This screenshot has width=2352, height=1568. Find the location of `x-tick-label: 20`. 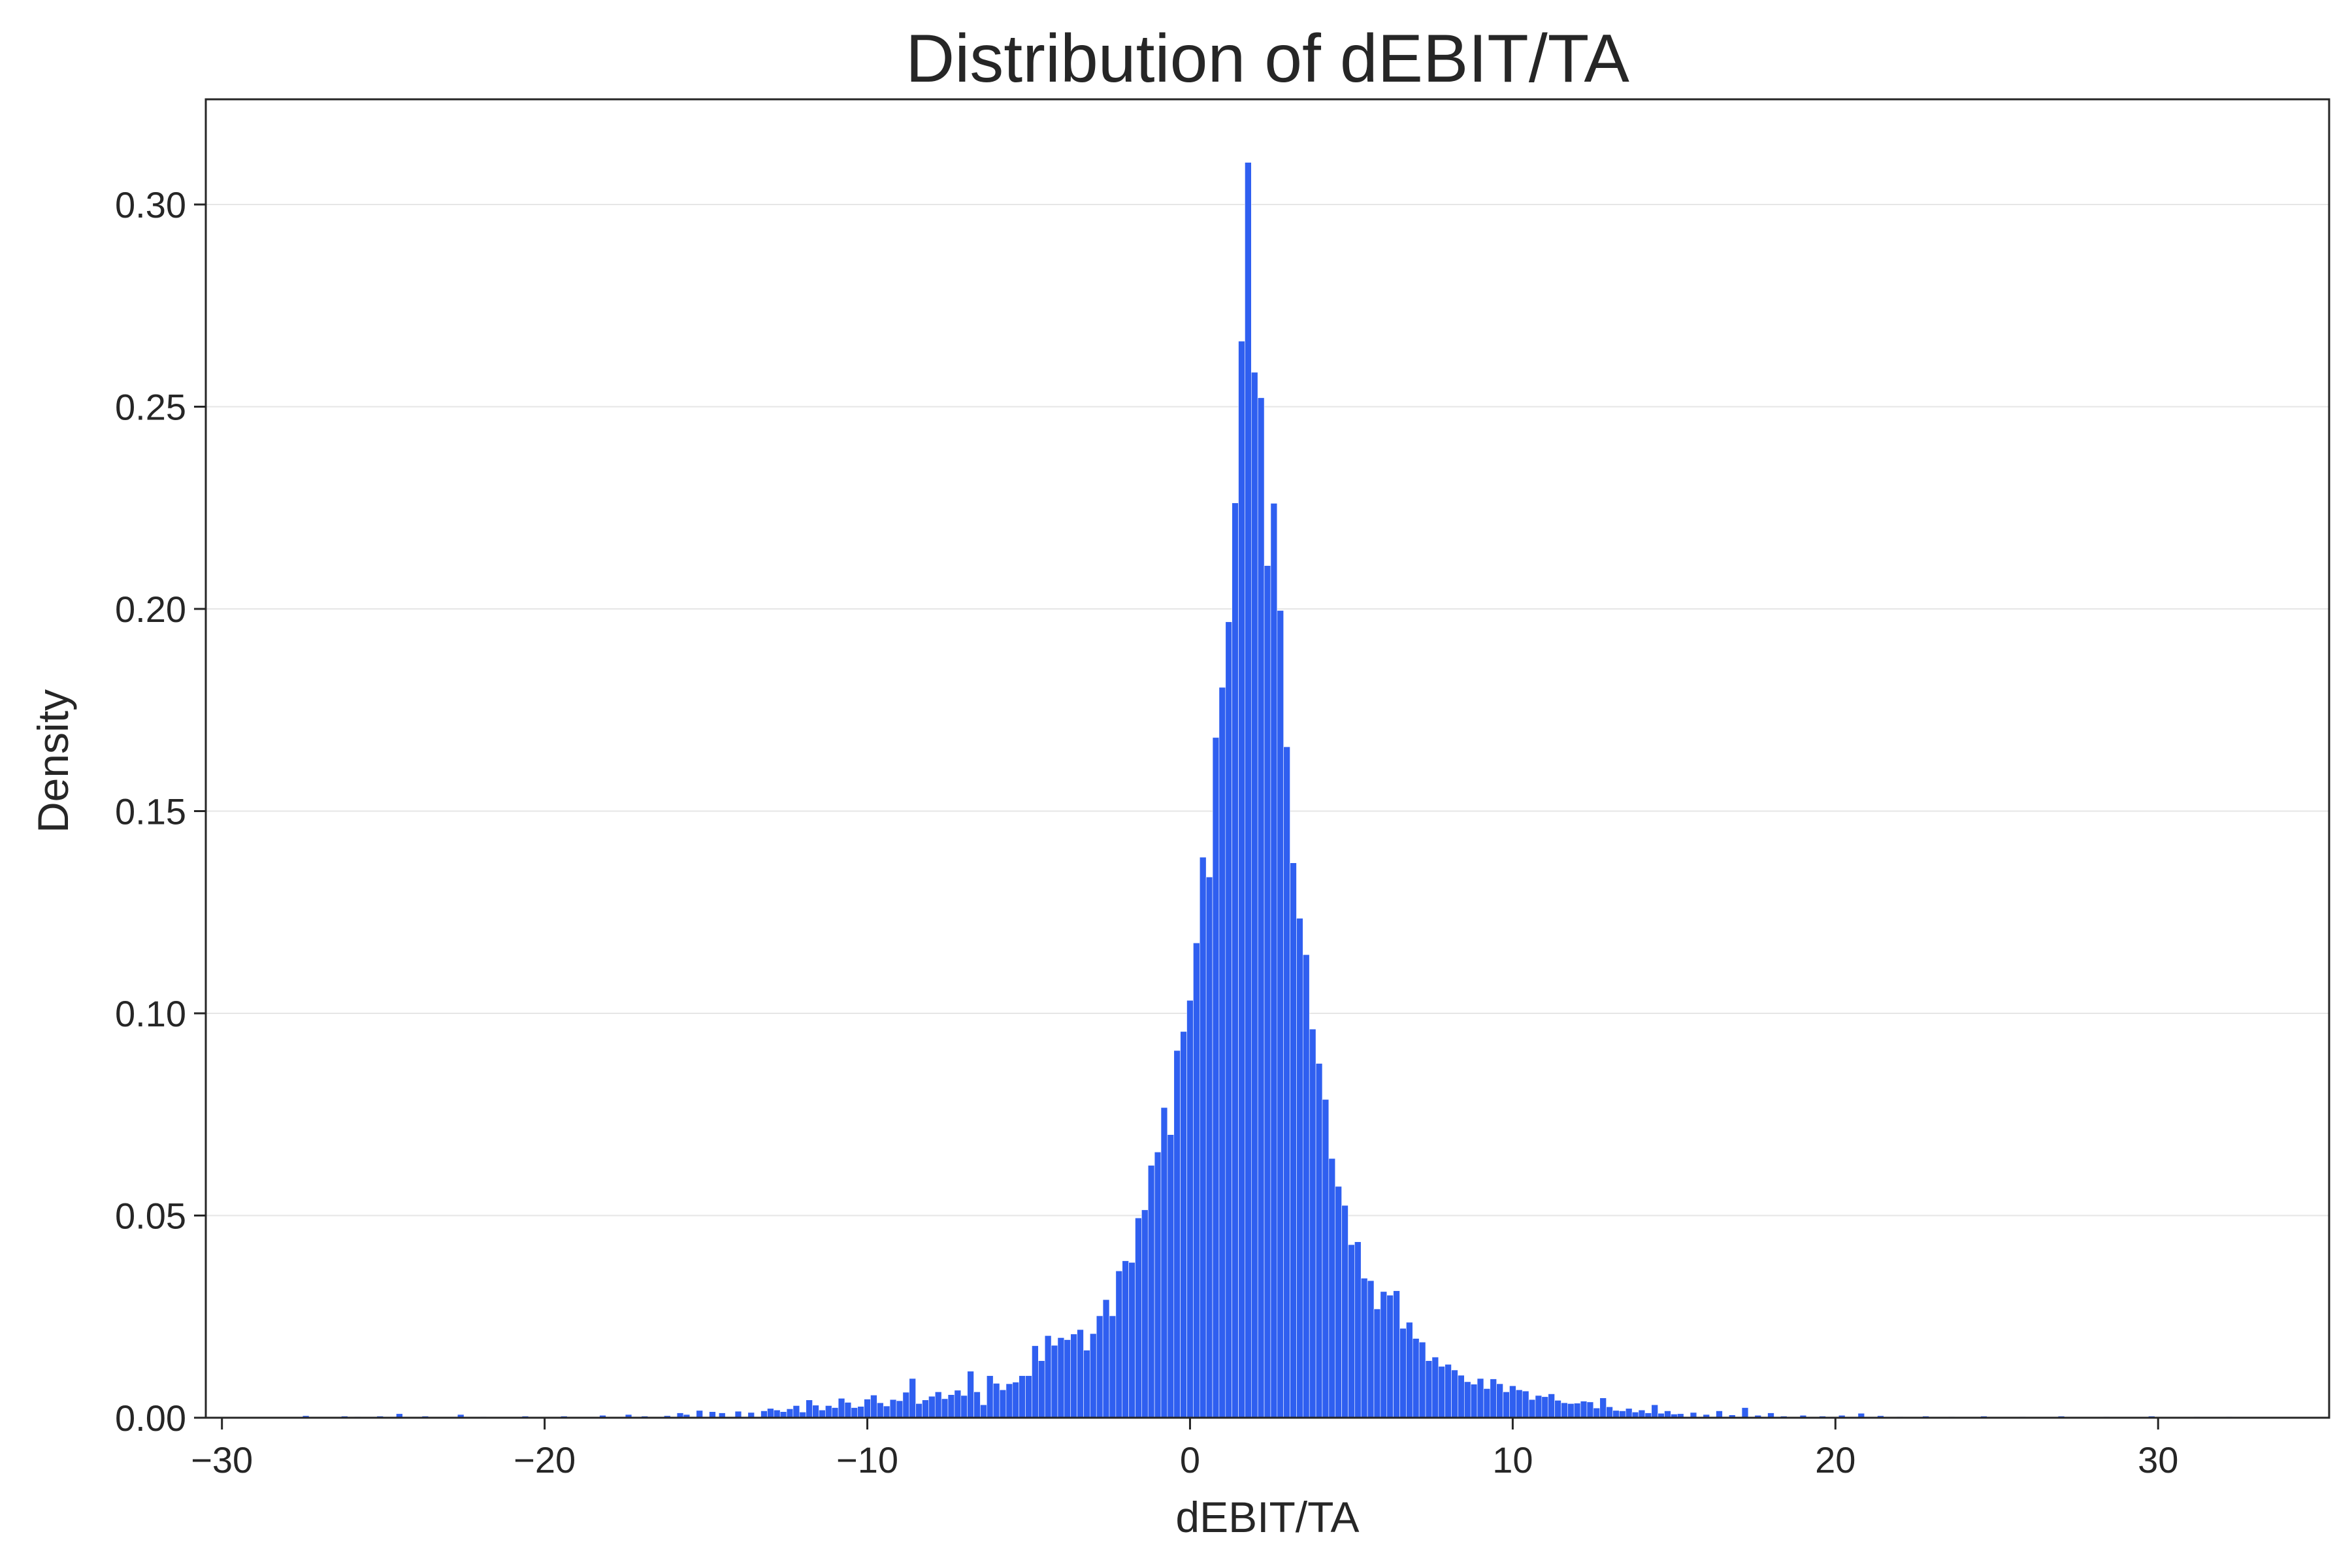

x-tick-label: 20 is located at coordinates (1835, 1459).